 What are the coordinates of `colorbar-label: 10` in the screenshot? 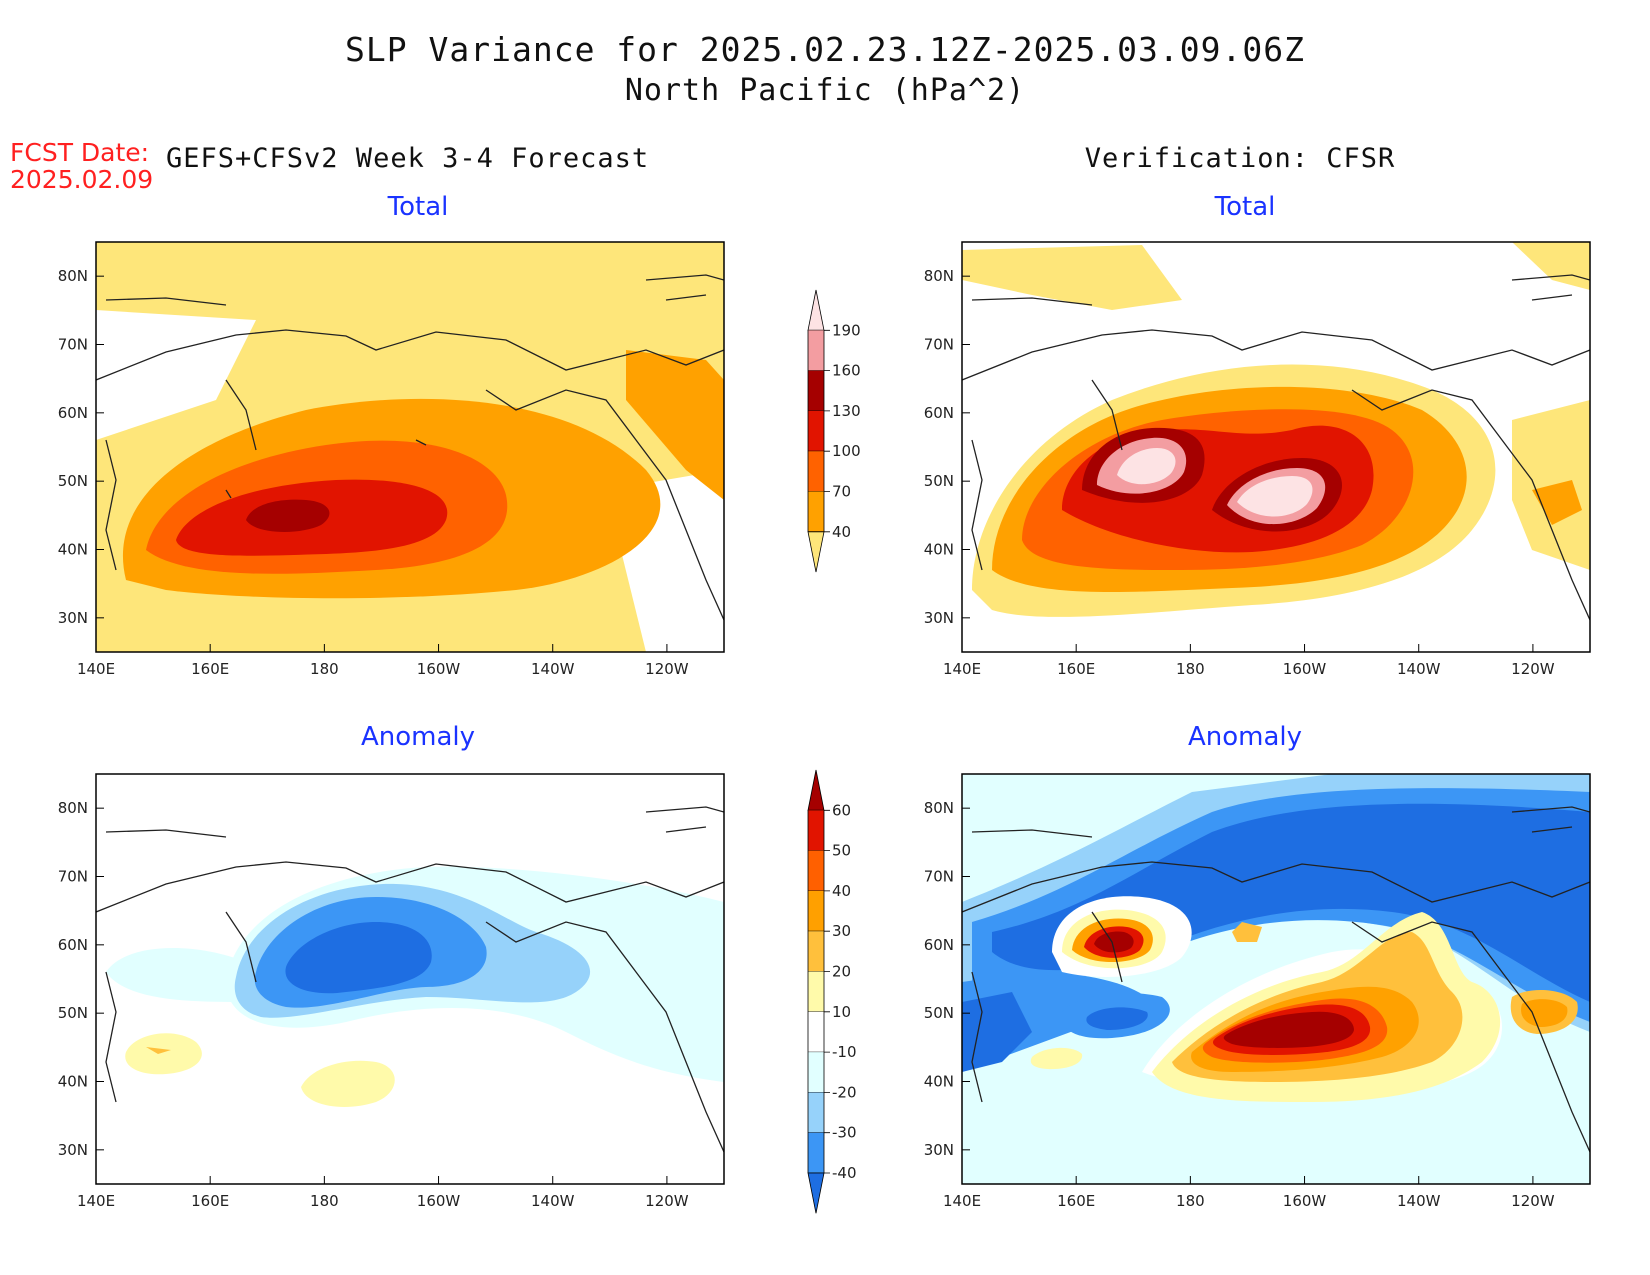 It's located at (841, 1012).